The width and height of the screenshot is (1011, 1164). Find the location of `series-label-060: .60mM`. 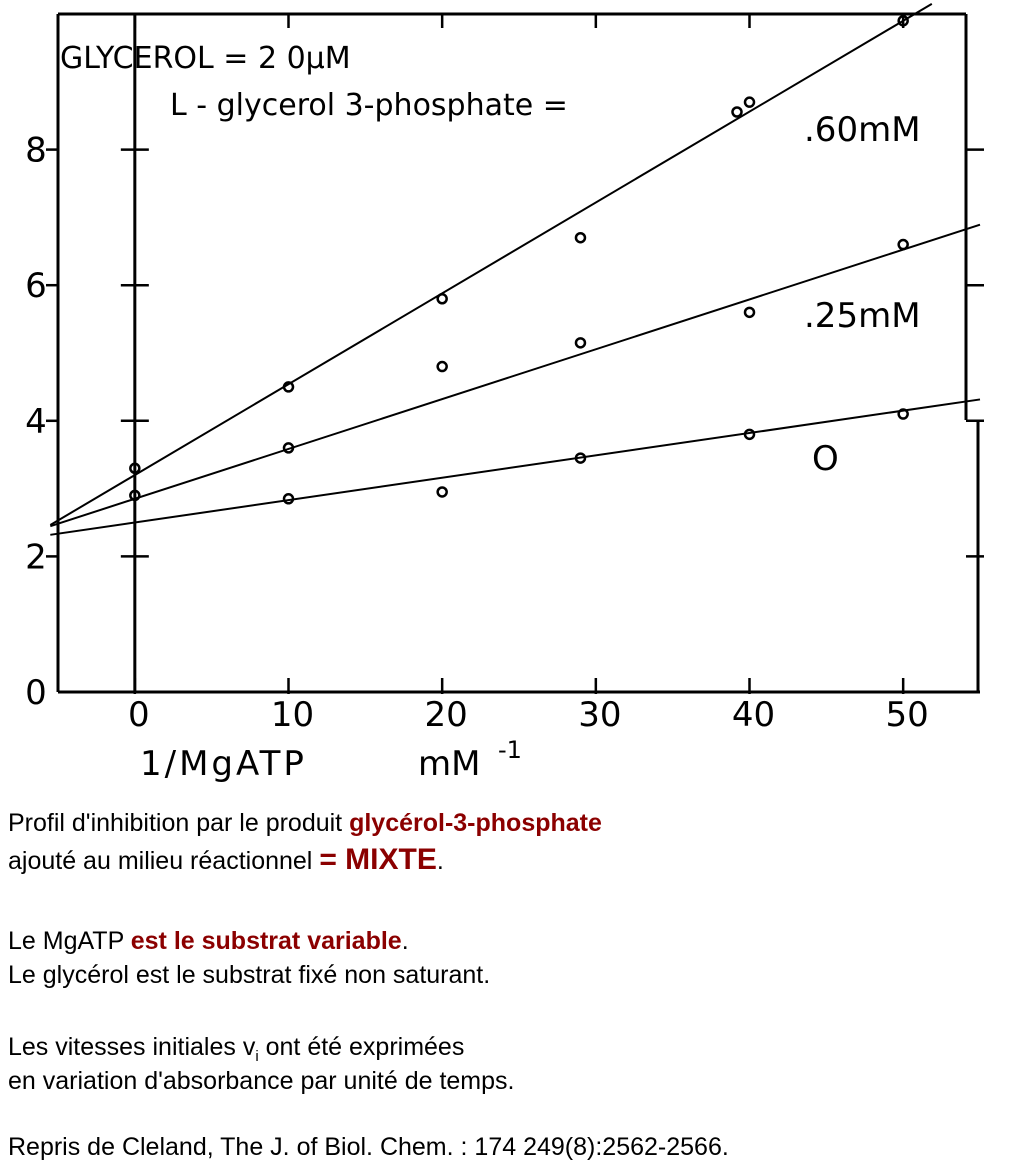

series-label-060: .60mM is located at coordinates (862, 130).